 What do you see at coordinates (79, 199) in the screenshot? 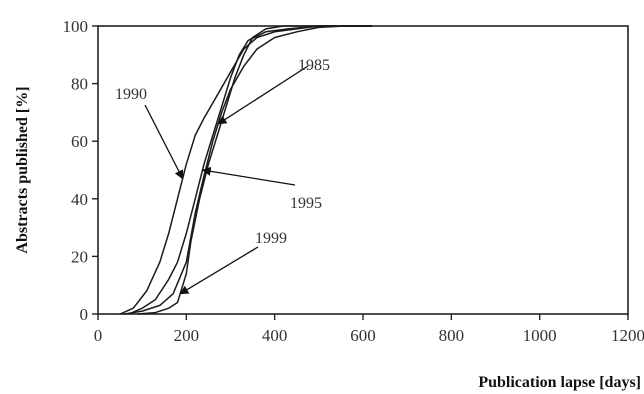
I see `y-tick-label: 40` at bounding box center [79, 199].